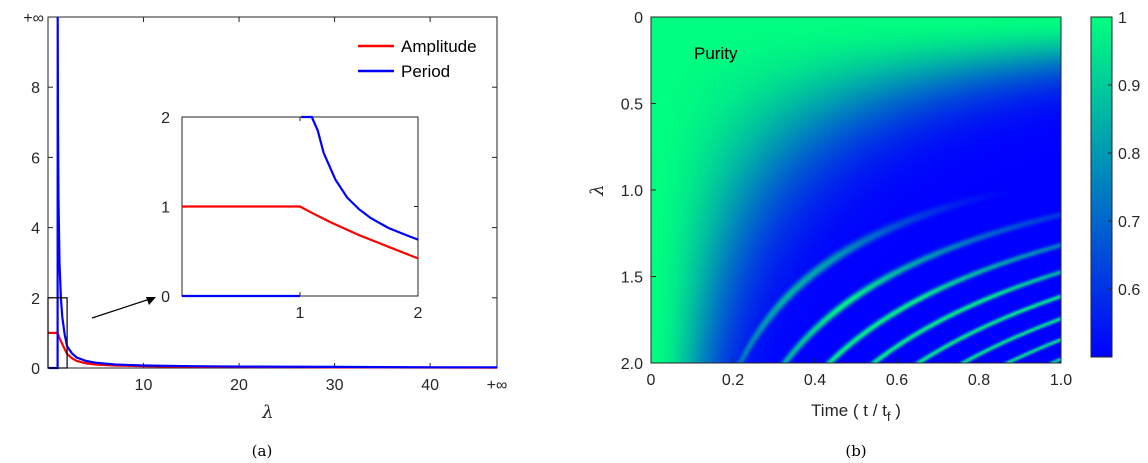 The width and height of the screenshot is (1148, 463). Describe the element at coordinates (430, 385) in the screenshot. I see `x-tick-label-a: 40` at that location.